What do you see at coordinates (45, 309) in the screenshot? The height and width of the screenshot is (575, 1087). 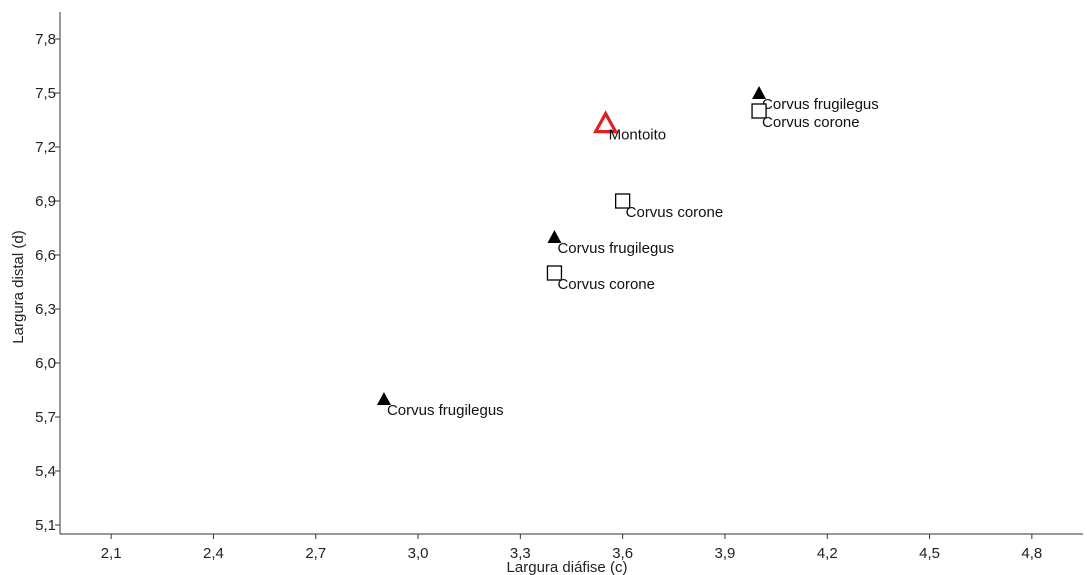 I see `y-tick-label: 6,3` at bounding box center [45, 309].